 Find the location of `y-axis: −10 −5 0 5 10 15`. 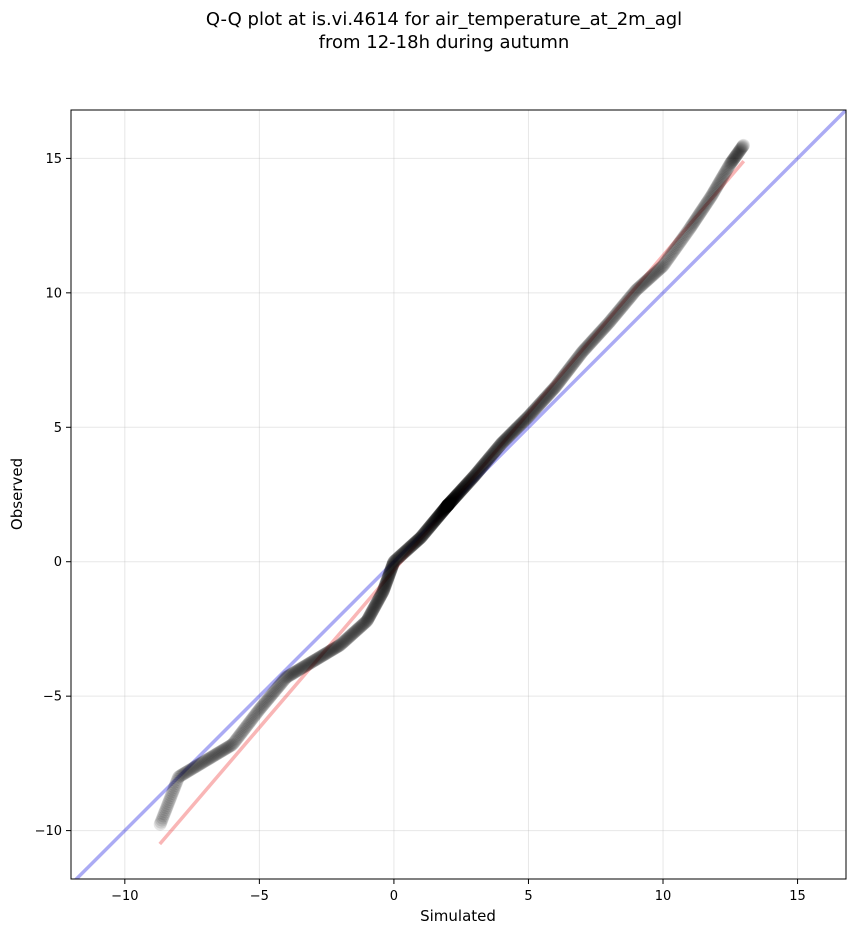

y-axis: −10 −5 0 5 10 15 is located at coordinates (53, 495).